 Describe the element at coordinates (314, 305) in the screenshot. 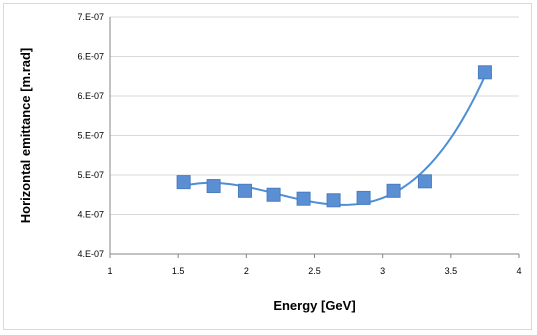

I see `x-axis-title: Energy [GeV]` at that location.